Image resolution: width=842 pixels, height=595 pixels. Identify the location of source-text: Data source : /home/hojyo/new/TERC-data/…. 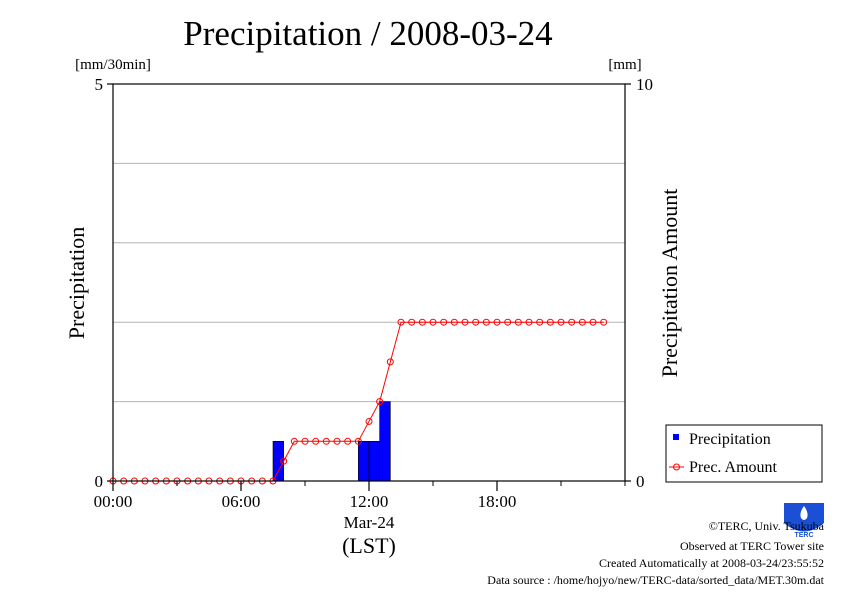
(655, 580).